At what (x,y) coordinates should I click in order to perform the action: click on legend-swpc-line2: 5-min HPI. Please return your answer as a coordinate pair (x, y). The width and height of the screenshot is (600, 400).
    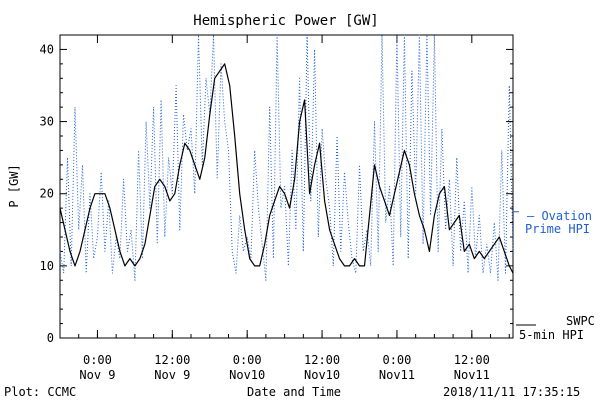
    Looking at the image, I should click on (551, 335).